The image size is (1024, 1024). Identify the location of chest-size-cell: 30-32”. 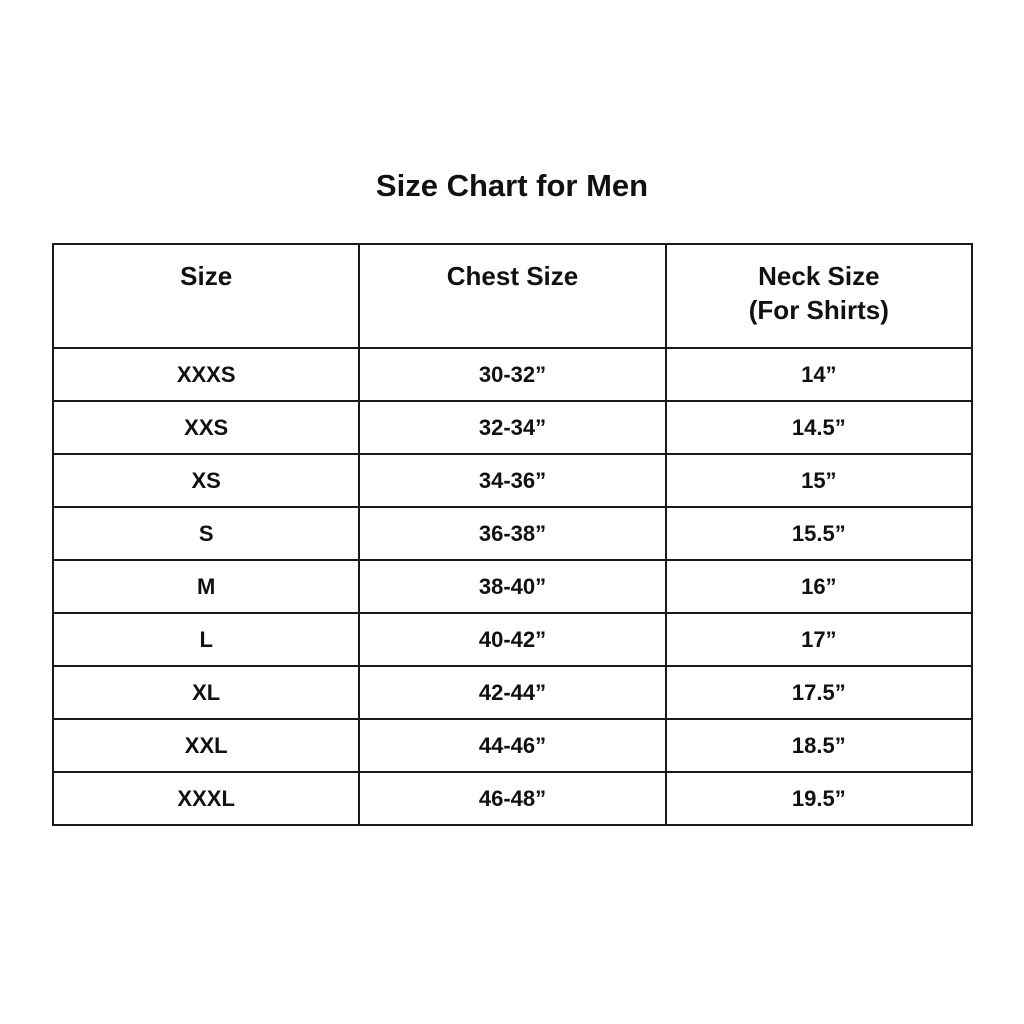
(512, 374).